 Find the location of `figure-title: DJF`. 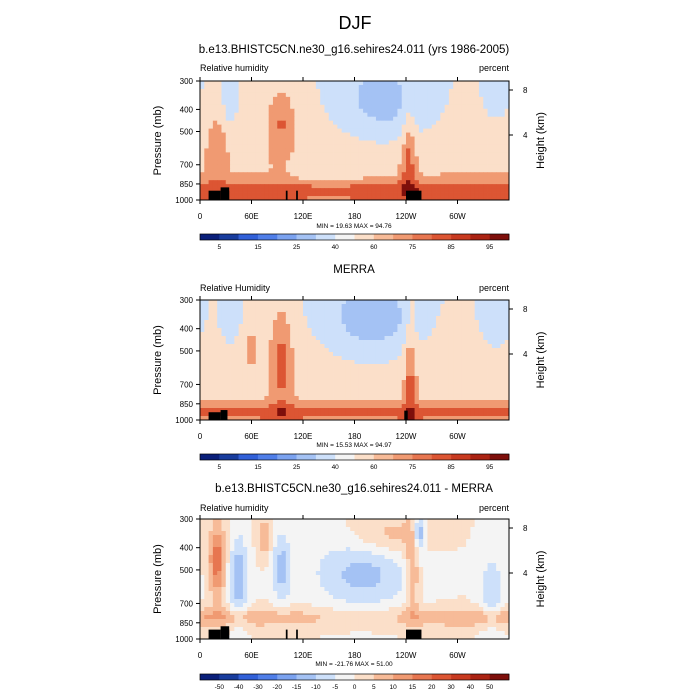

figure-title: DJF is located at coordinates (355, 23).